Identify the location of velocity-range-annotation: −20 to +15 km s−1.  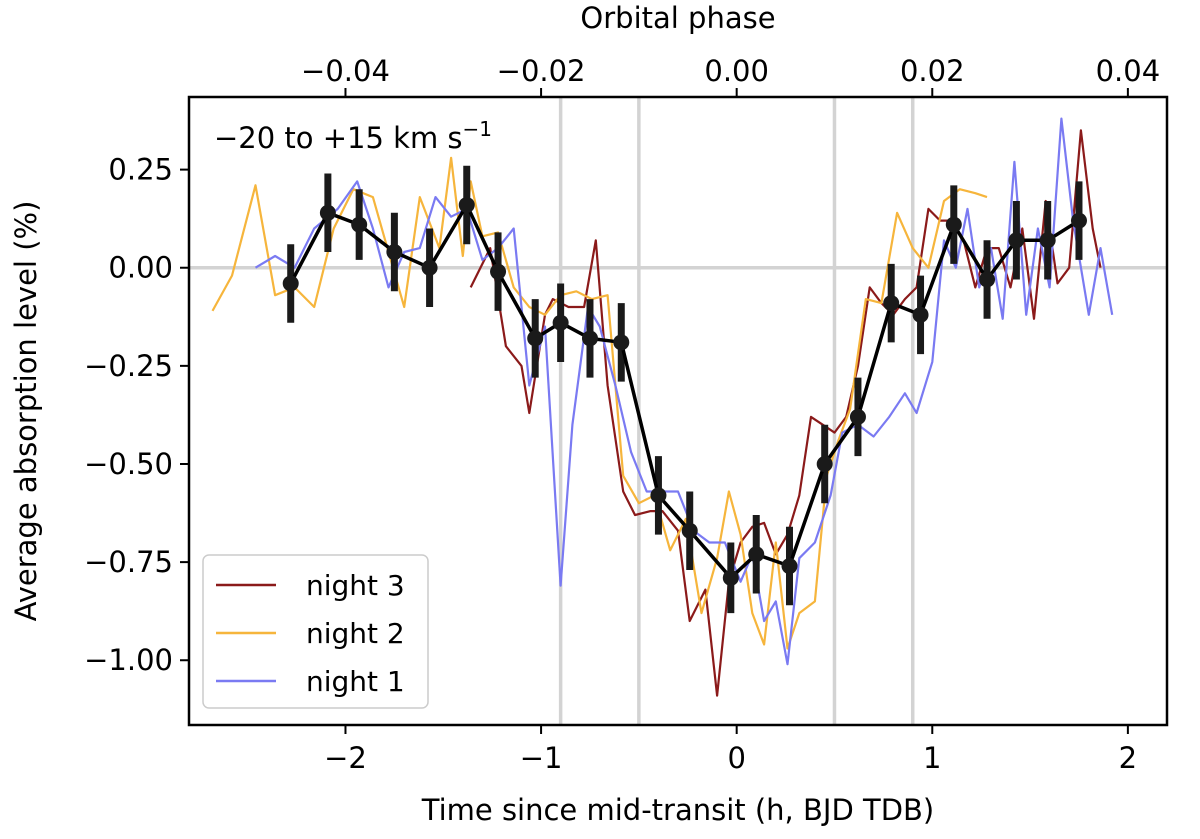
(353, 136).